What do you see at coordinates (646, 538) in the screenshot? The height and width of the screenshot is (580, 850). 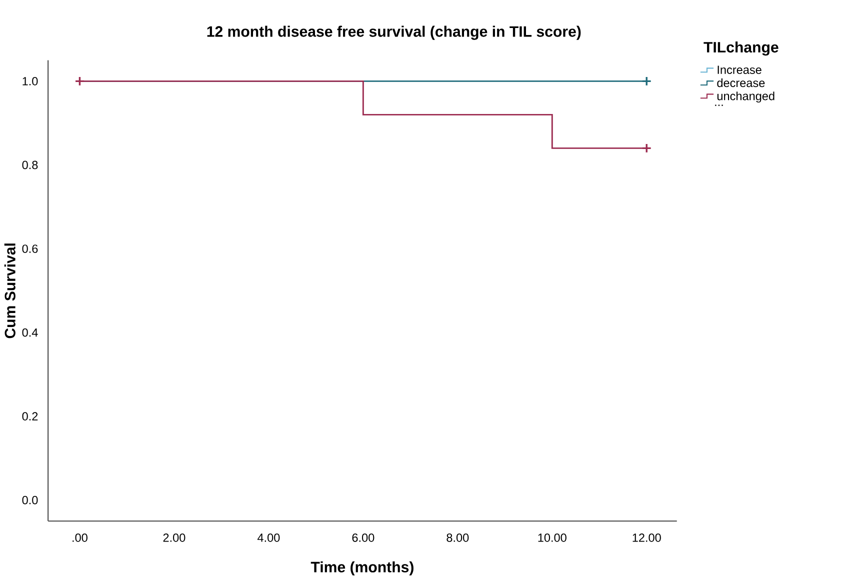 I see `x-tick-label: 12.00` at bounding box center [646, 538].